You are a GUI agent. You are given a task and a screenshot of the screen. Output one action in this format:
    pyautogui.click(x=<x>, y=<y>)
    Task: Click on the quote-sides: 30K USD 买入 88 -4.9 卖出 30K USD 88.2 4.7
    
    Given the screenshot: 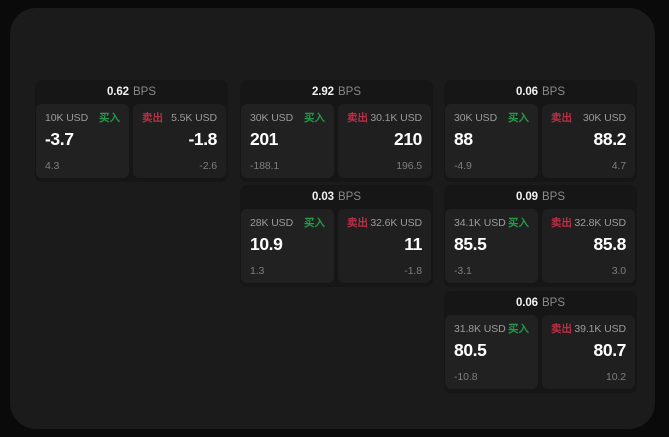 What is the action you would take?
    pyautogui.click(x=540, y=143)
    